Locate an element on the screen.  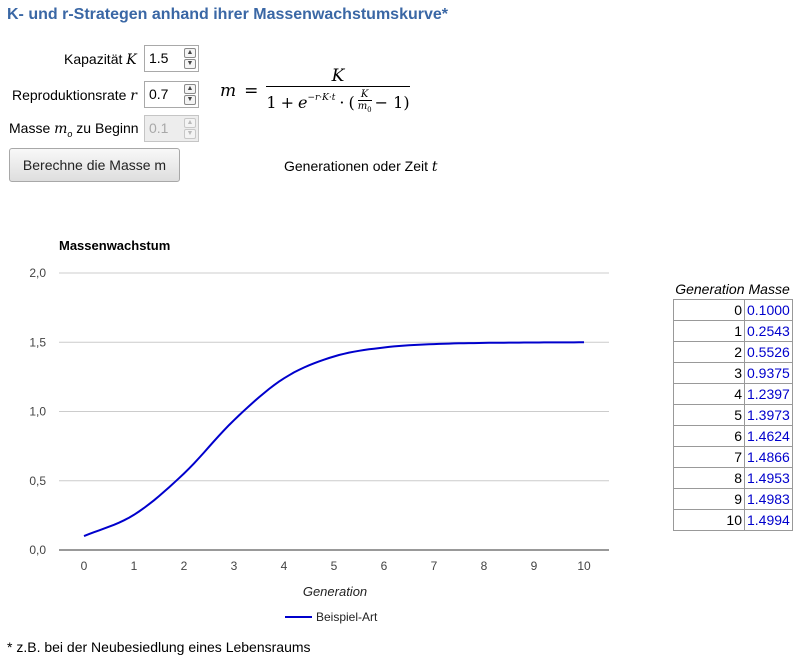
table-cell-generation: 3 is located at coordinates (709, 373).